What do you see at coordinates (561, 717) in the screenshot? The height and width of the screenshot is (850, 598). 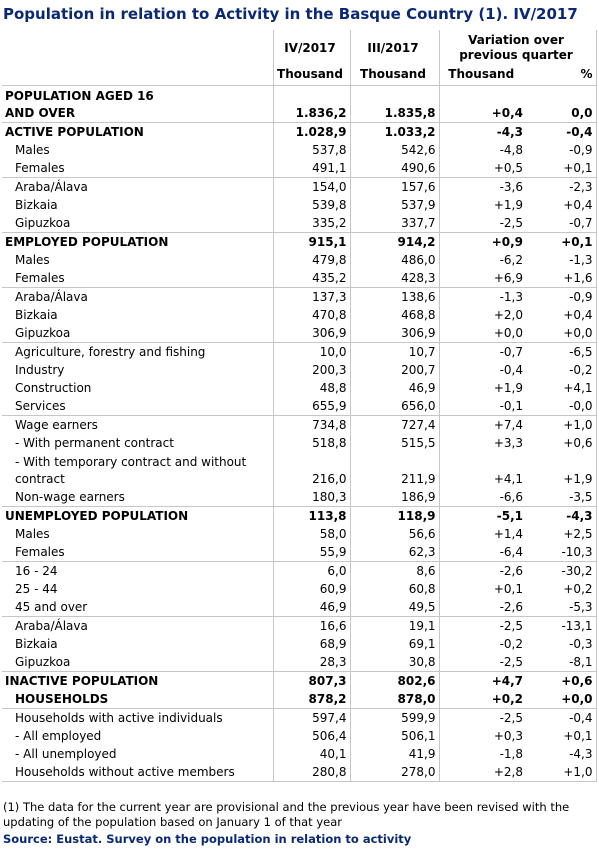 I see `variation-percent: -0,4` at bounding box center [561, 717].